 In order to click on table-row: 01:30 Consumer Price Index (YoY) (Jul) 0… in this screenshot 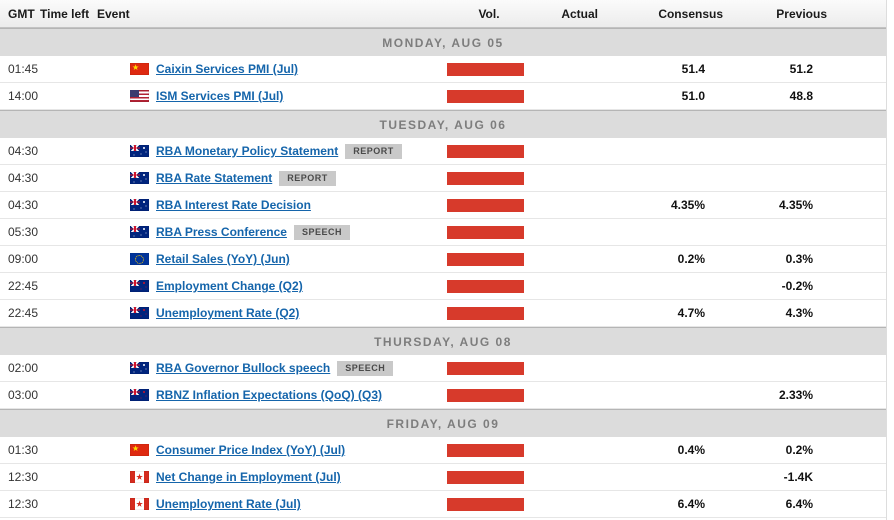, I will do `click(443, 450)`.